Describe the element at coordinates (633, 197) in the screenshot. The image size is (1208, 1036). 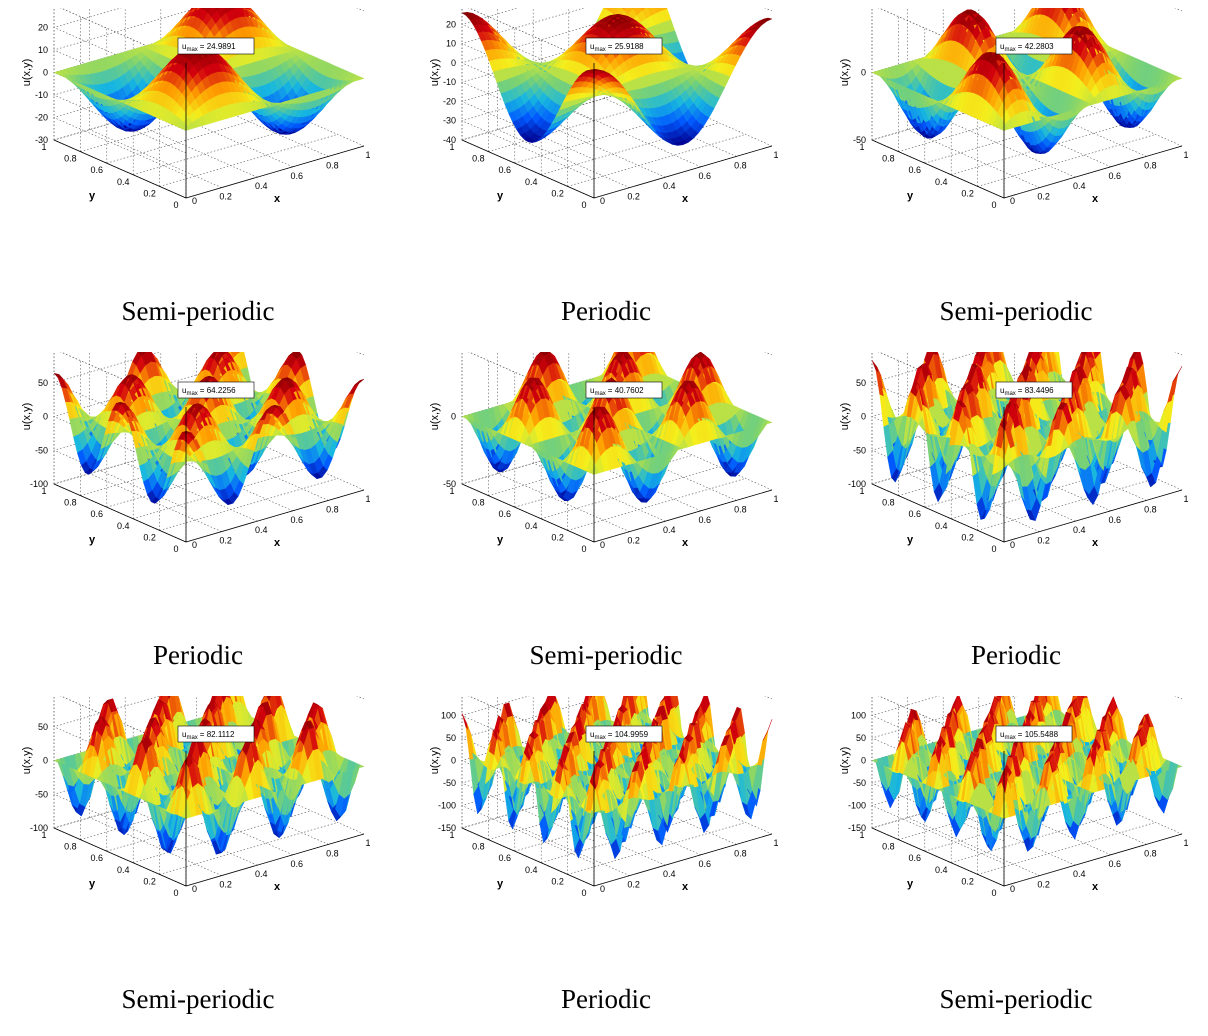
I see `x-tick-label: 0.2` at that location.